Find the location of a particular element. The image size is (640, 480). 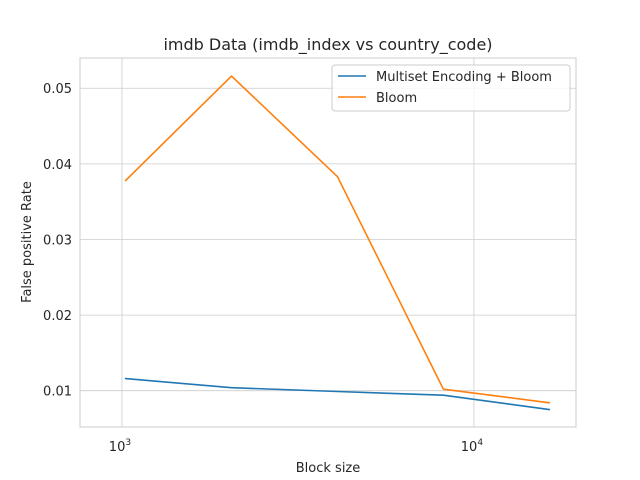

x-axis-label: Block size is located at coordinates (328, 468).